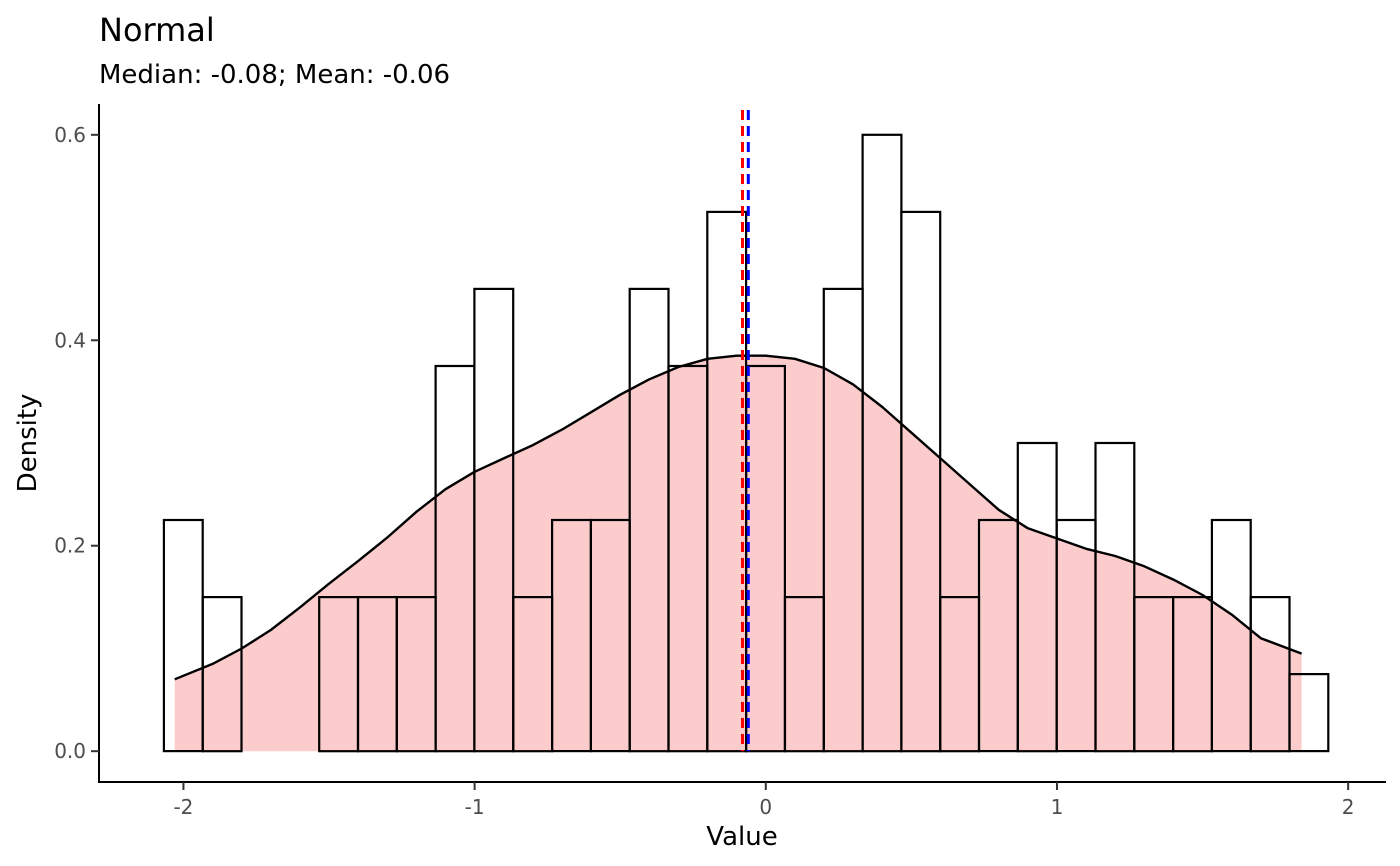  I want to click on x-axis-ticks: -2 -1 0 1 2, so click(764, 800).